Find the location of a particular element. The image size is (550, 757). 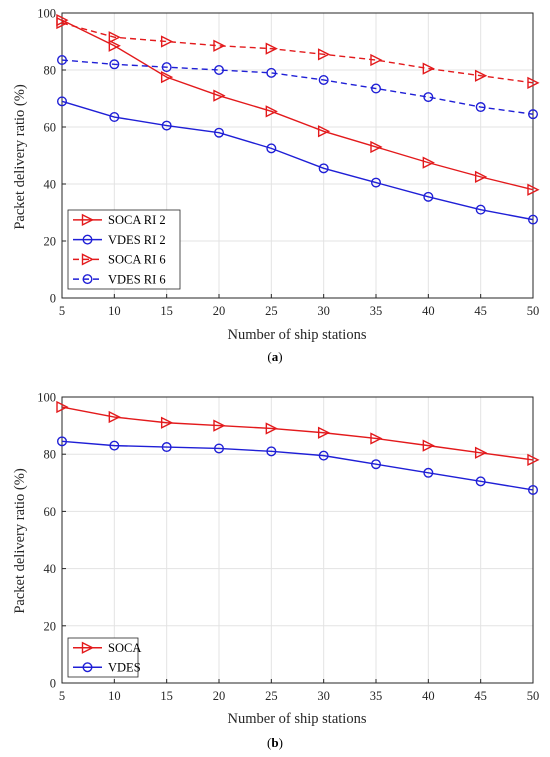

x-tick-label-a: 25 is located at coordinates (271, 311).